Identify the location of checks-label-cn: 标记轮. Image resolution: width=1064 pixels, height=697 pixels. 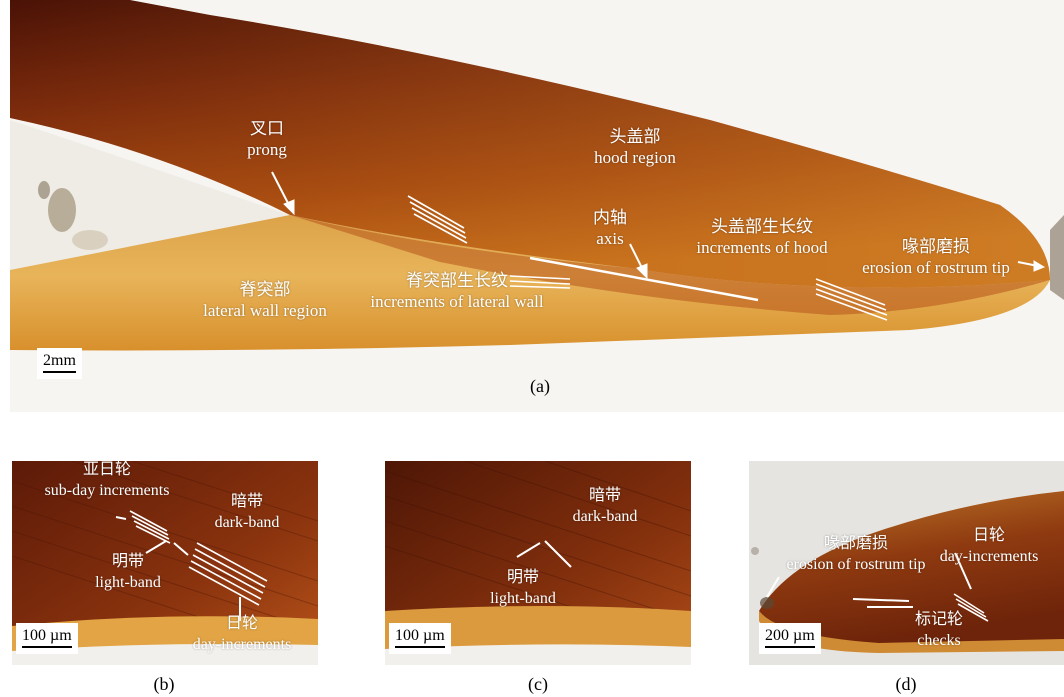
(938, 619).